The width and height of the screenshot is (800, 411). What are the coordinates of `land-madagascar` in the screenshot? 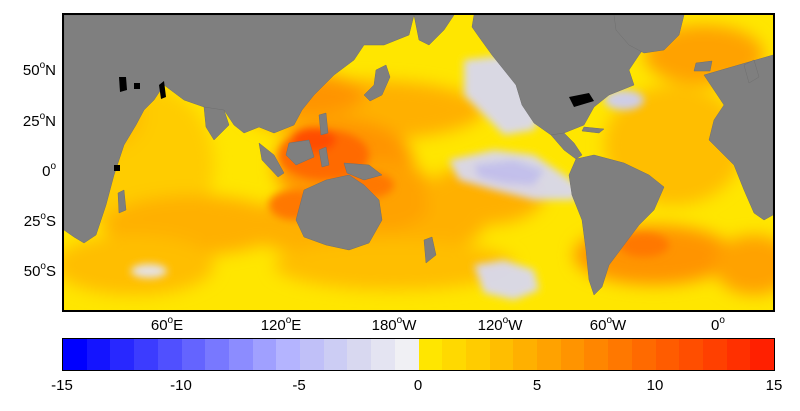 It's located at (122, 201).